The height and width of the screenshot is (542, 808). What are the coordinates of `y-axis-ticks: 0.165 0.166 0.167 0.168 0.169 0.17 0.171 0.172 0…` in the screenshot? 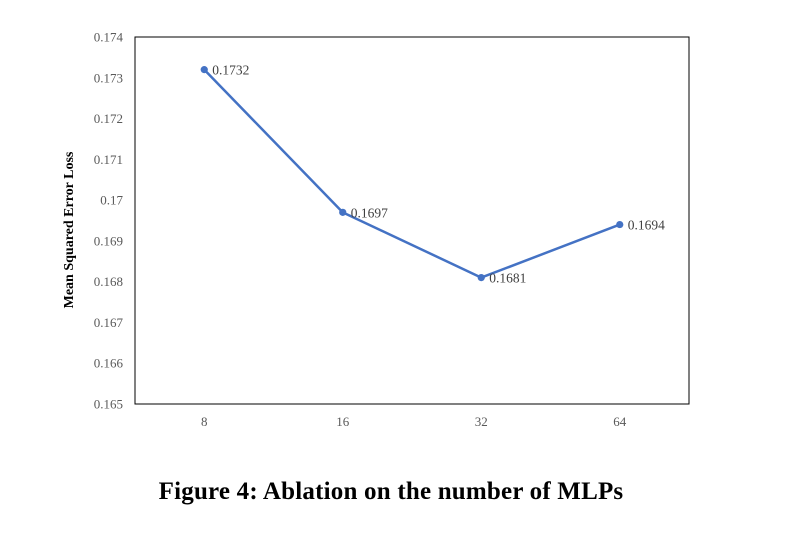 It's located at (109, 221).